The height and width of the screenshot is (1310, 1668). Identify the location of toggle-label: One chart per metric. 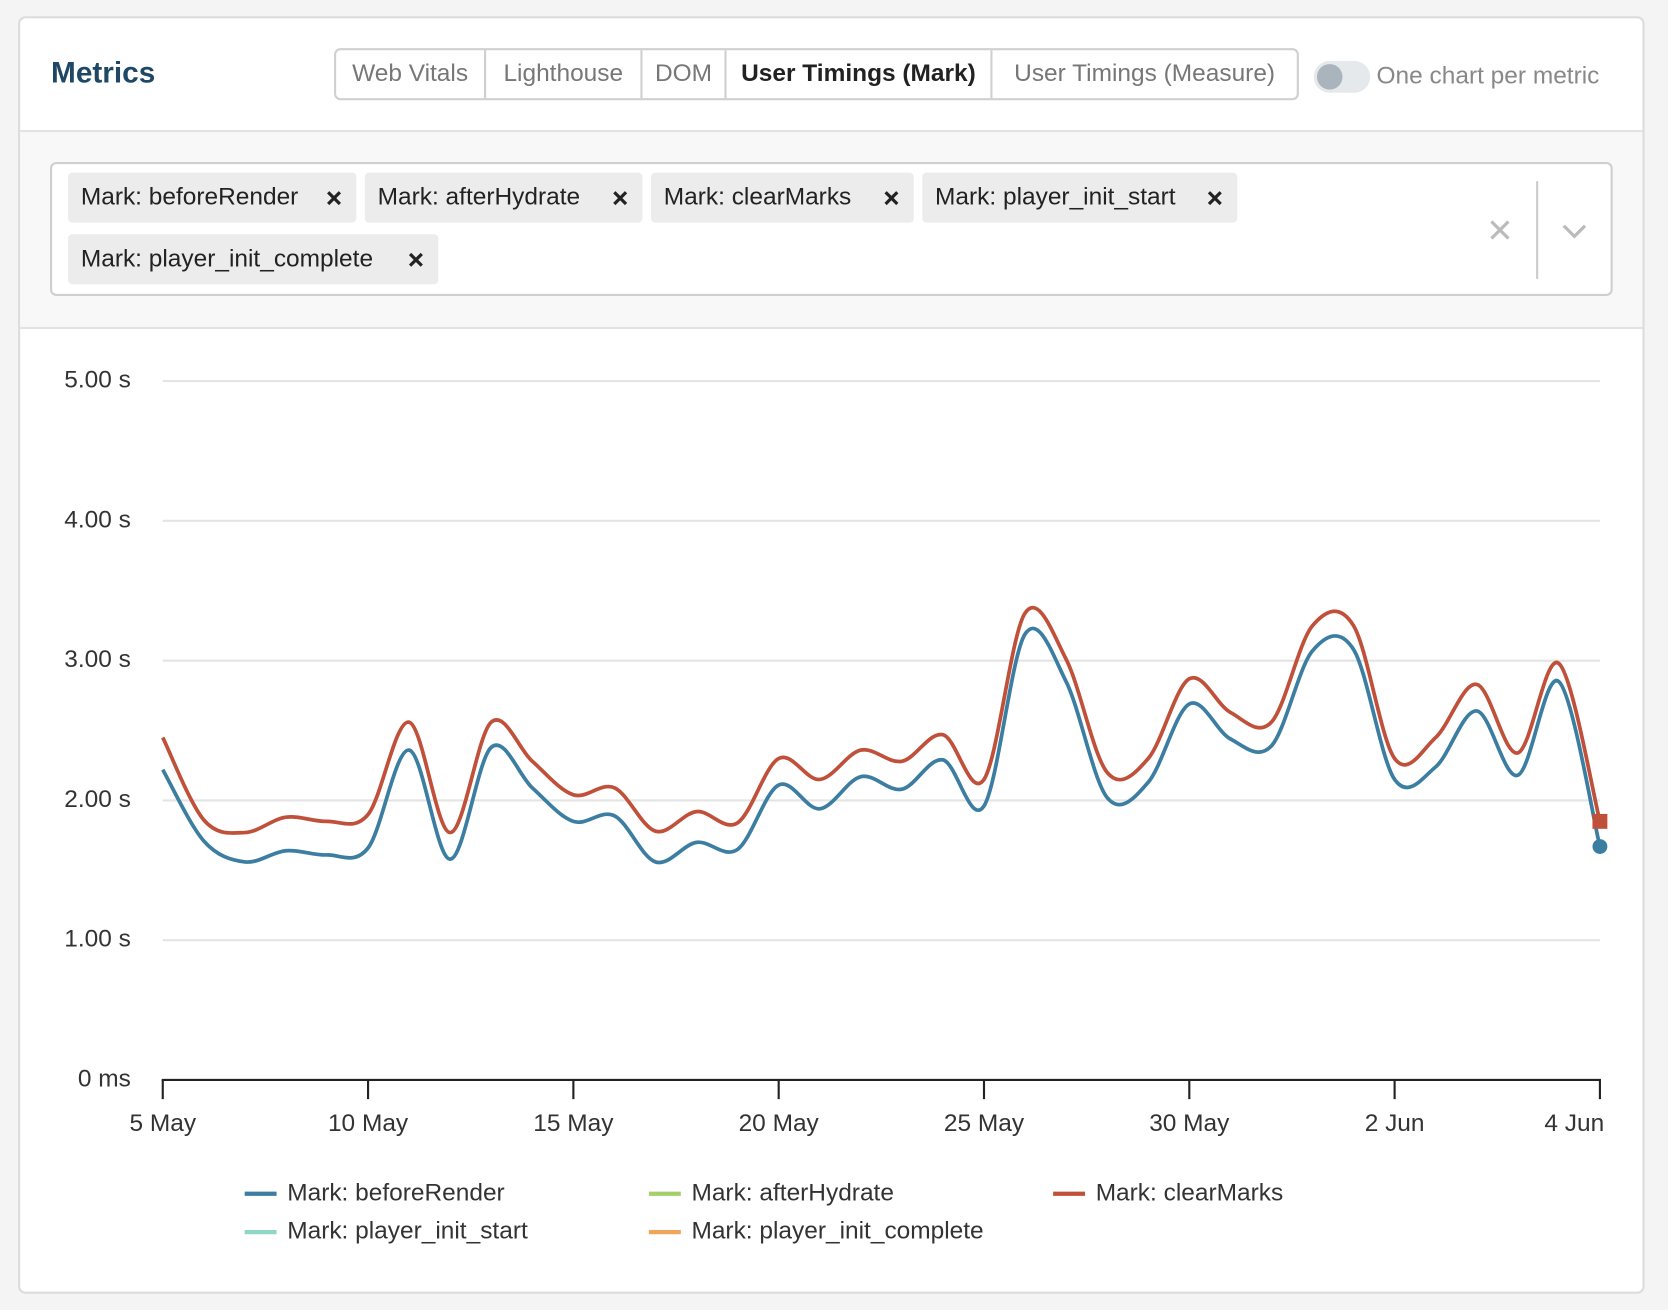
(1488, 75).